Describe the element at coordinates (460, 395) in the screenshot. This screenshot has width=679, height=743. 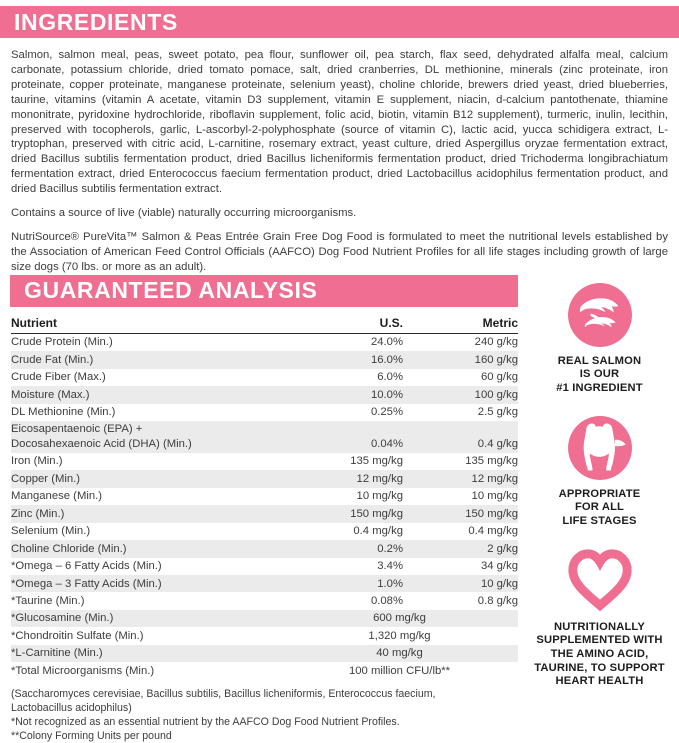
I see `cell-value-metric: 100 g/kg` at that location.